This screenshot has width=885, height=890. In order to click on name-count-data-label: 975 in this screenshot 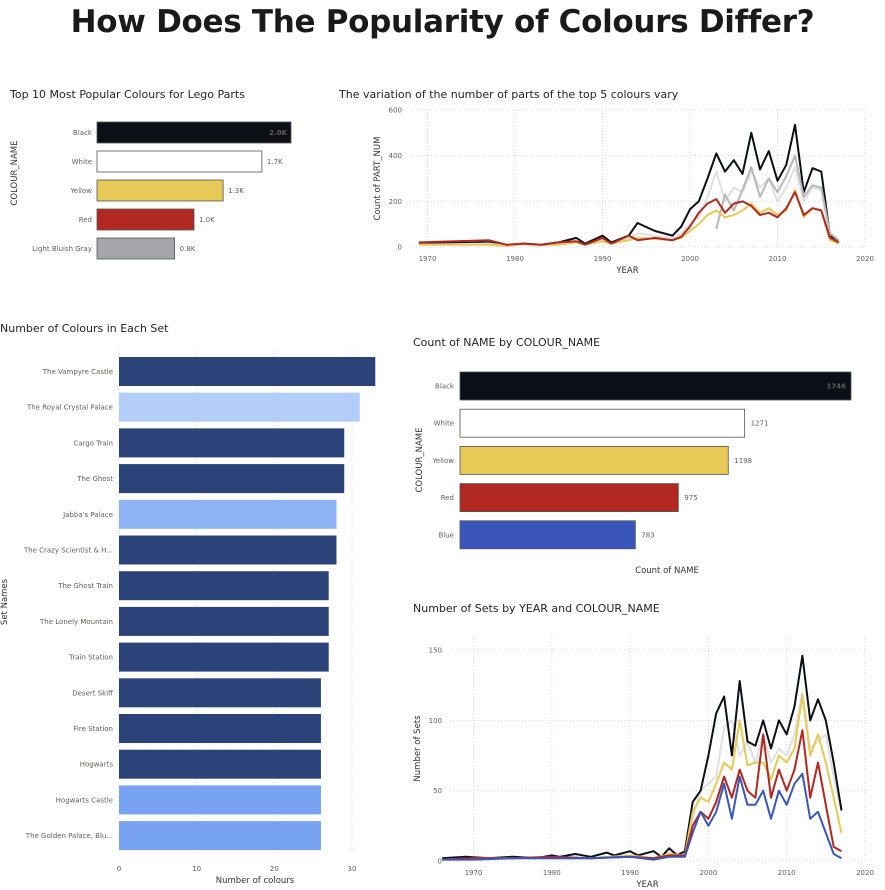, I will do `click(690, 498)`.